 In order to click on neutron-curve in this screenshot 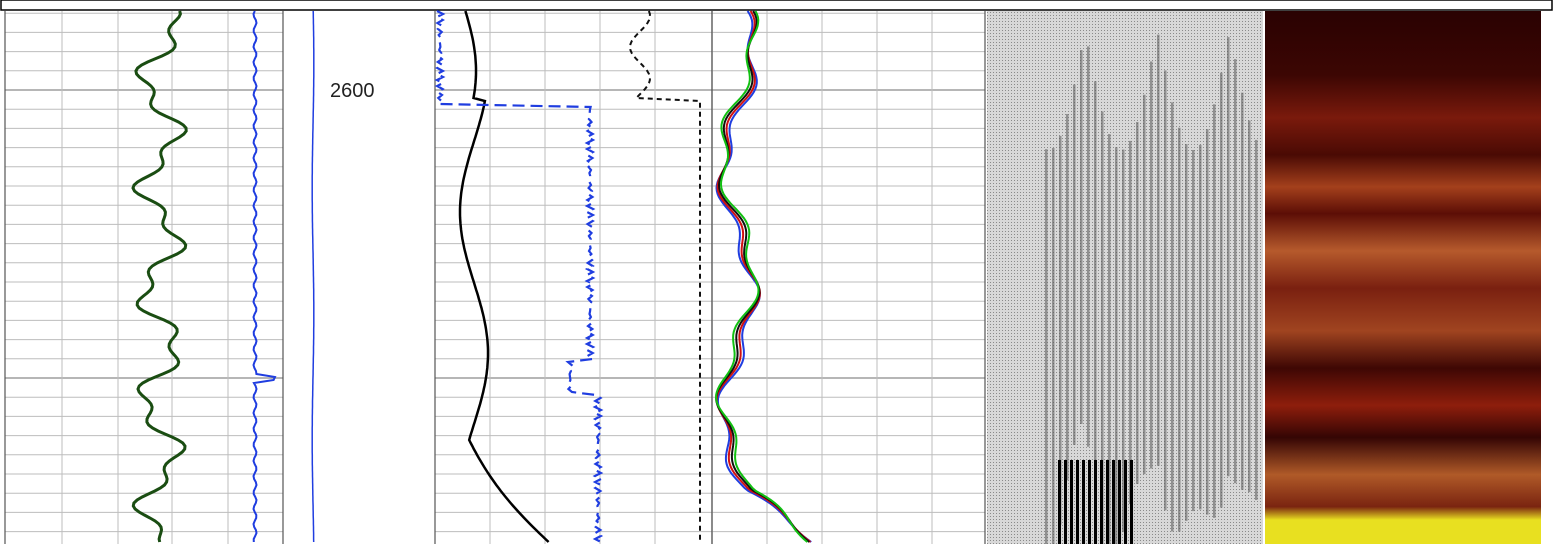, I will do `click(664, 276)`.